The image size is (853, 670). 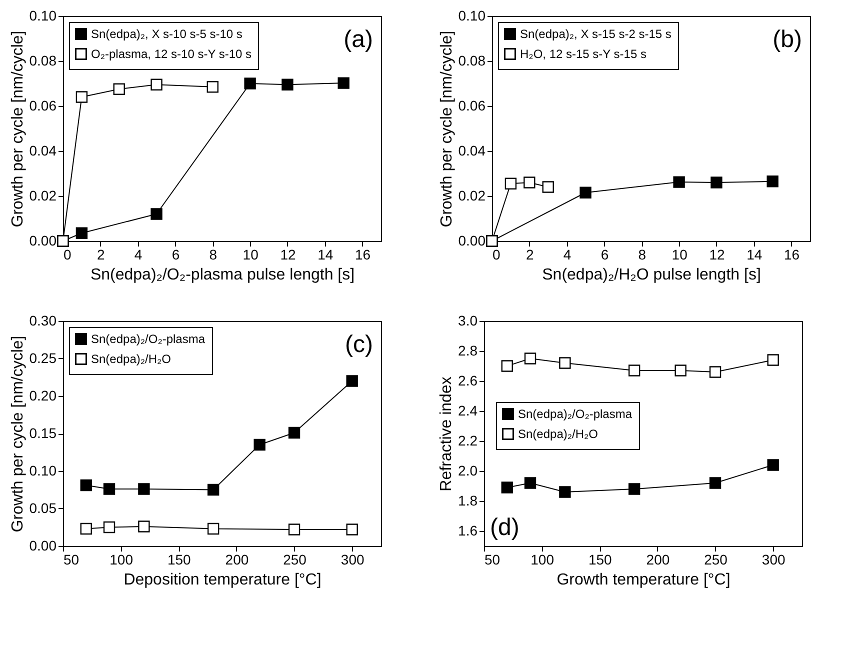 What do you see at coordinates (43, 396) in the screenshot?
I see `y-tick-label: 0.20` at bounding box center [43, 396].